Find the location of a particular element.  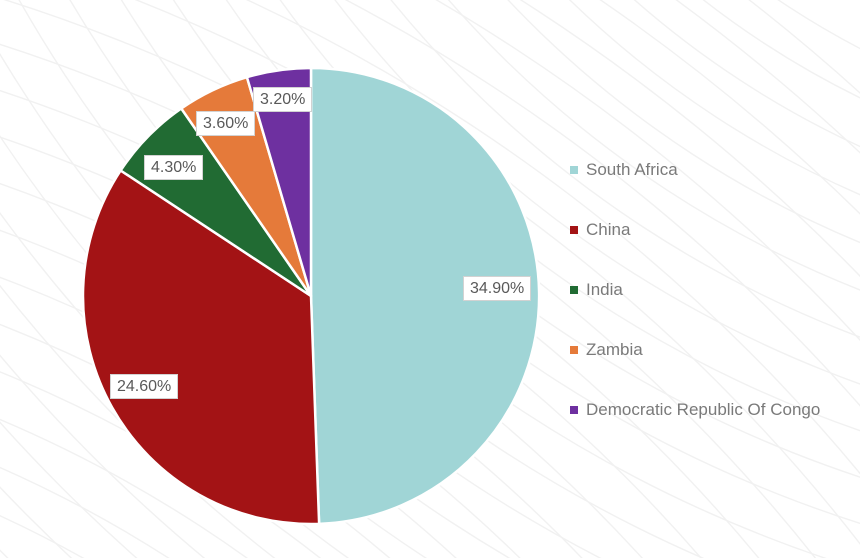

legend-swatch-drc is located at coordinates (574, 410).